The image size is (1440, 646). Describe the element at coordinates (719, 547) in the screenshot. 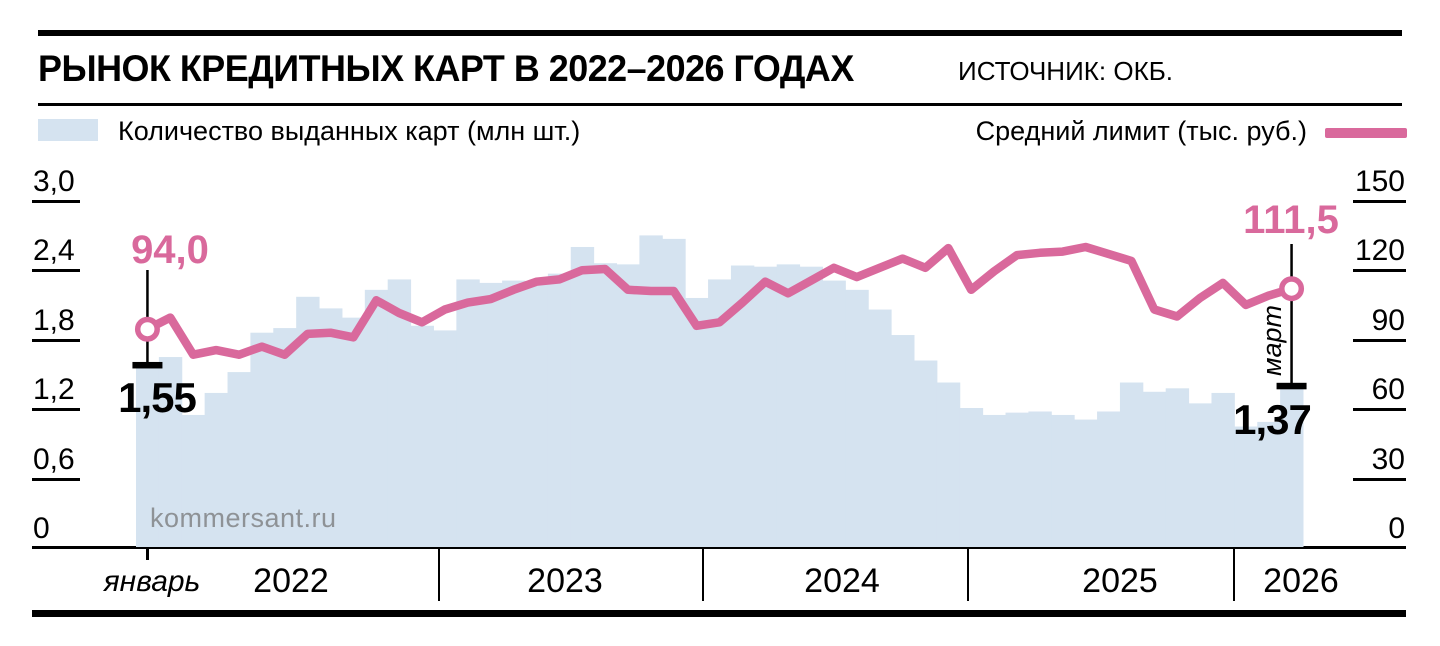

I see `x-axis-baseline` at that location.